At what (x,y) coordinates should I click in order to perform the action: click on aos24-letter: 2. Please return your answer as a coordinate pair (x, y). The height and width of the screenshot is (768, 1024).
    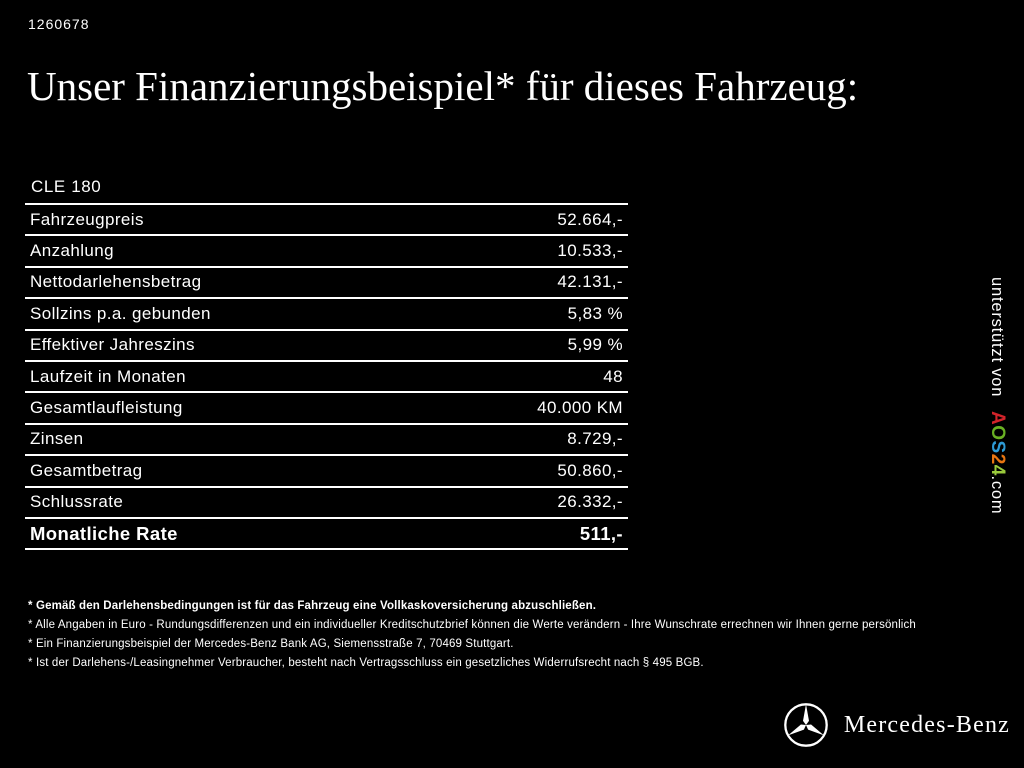
    Looking at the image, I should click on (997, 459).